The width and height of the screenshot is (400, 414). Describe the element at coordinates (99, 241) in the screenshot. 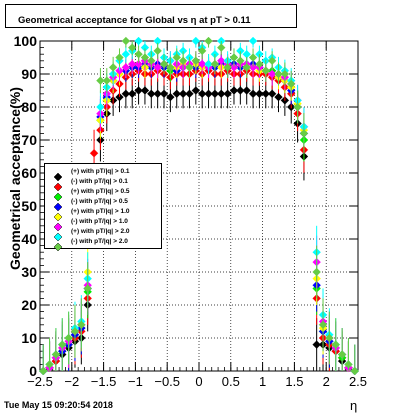

I see `legend-label: (-) with pT/|q| > 2.0` at that location.